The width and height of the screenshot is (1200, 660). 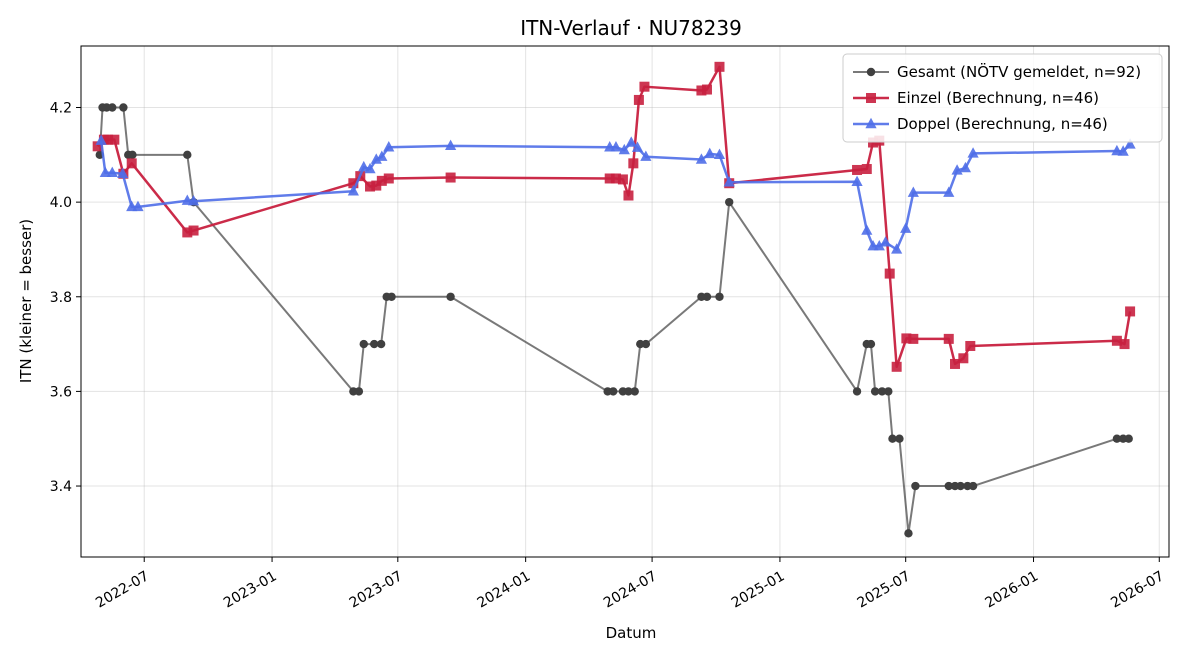 What do you see at coordinates (1019, 71) in the screenshot?
I see `legend-label: Gesamt (NÖTV gemeldet, n=92)` at bounding box center [1019, 71].